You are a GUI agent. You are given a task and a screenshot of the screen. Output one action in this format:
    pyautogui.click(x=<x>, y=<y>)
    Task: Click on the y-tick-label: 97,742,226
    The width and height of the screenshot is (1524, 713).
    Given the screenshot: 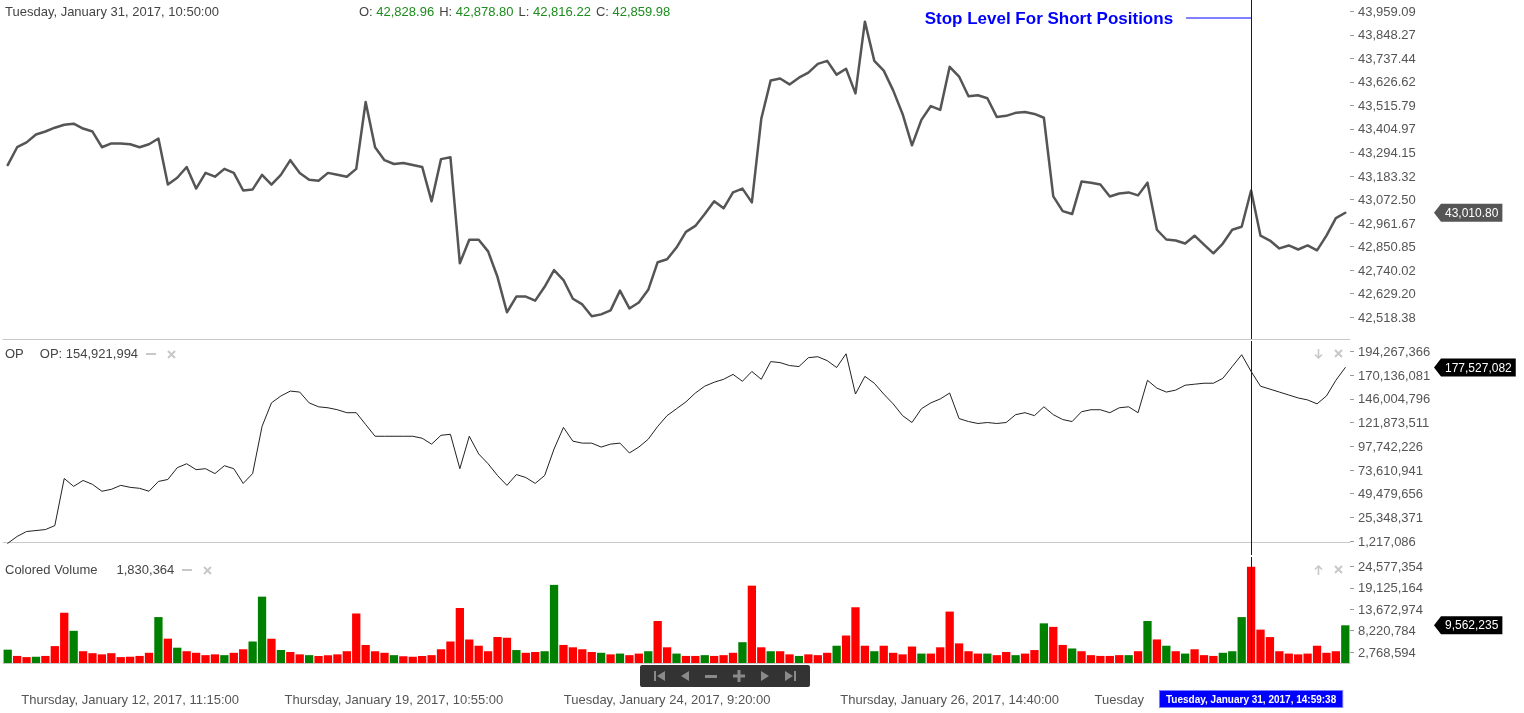 What is the action you would take?
    pyautogui.click(x=1391, y=446)
    